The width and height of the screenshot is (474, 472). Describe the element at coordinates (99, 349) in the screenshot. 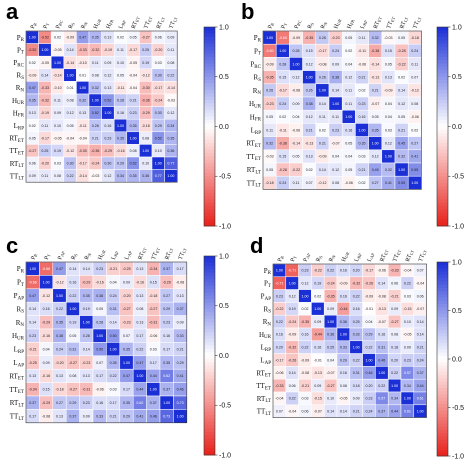

I see `cell-value-label: 0.50` at that location.